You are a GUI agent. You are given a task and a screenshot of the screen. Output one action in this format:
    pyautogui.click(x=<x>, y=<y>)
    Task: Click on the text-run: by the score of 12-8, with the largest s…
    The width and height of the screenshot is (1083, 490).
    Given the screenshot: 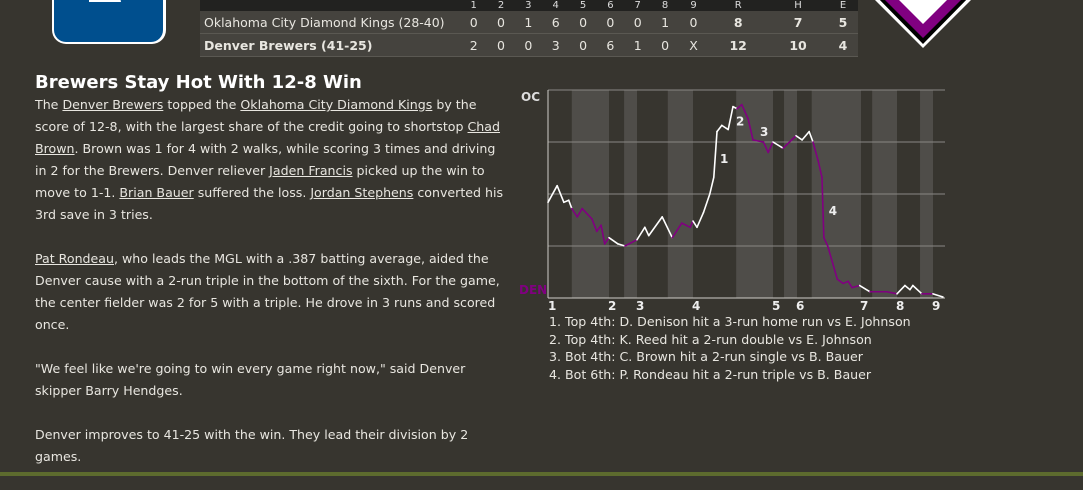 What is the action you would take?
    pyautogui.click(x=256, y=115)
    